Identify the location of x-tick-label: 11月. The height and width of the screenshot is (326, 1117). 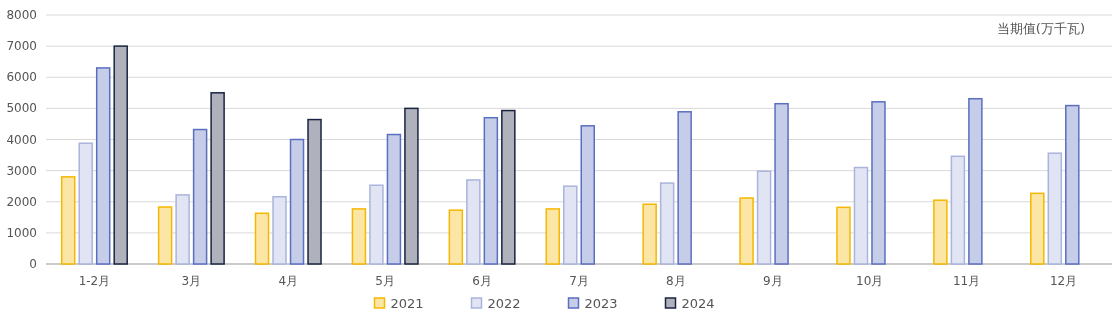
(967, 281).